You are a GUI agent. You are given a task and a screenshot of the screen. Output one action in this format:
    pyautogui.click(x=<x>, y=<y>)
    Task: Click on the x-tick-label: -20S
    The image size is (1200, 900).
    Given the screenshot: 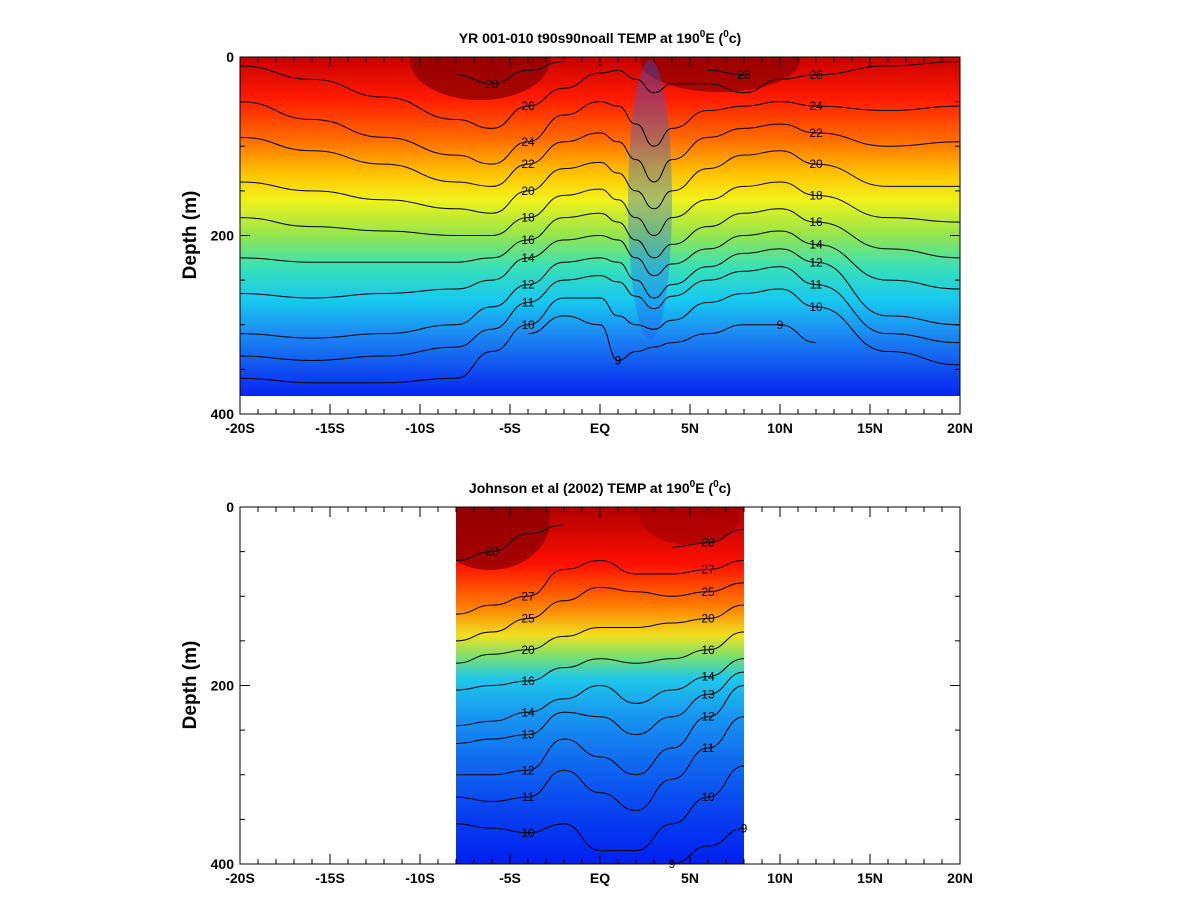 What is the action you would take?
    pyautogui.click(x=240, y=428)
    